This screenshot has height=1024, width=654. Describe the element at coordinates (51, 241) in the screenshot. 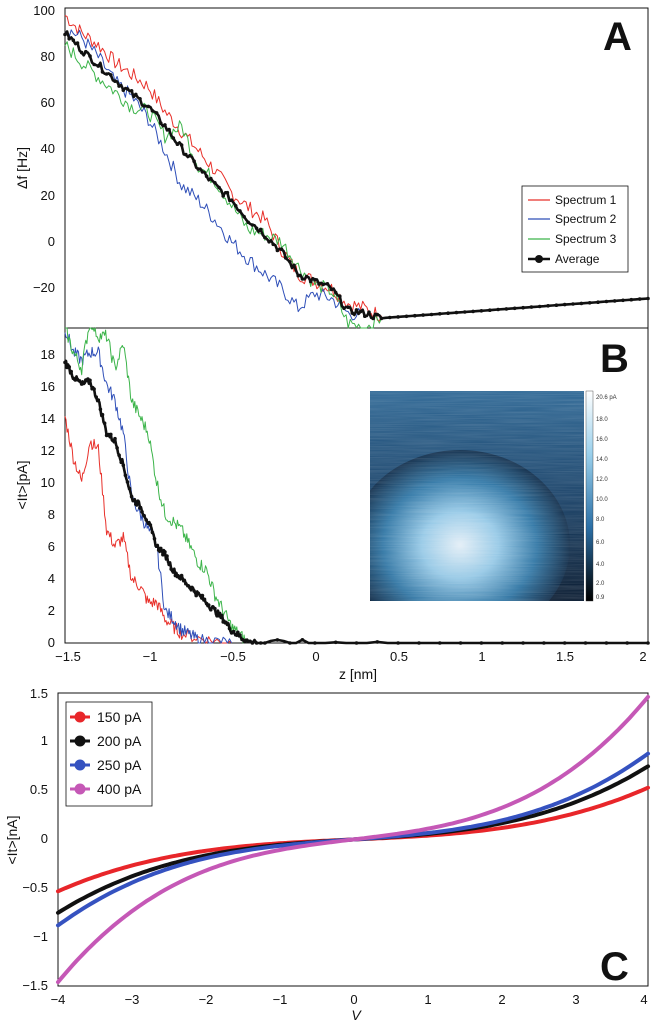

I see `ytick-a: 0` at that location.